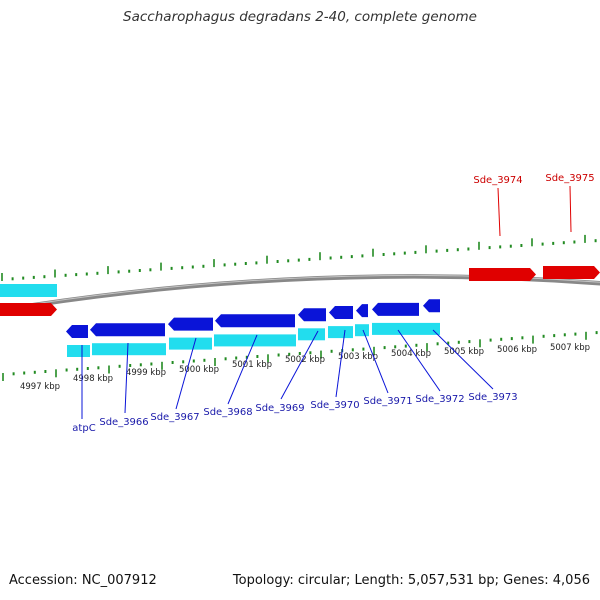 The width and height of the screenshot is (600, 600). I want to click on kbp-label: 4999 kbp, so click(146, 373).